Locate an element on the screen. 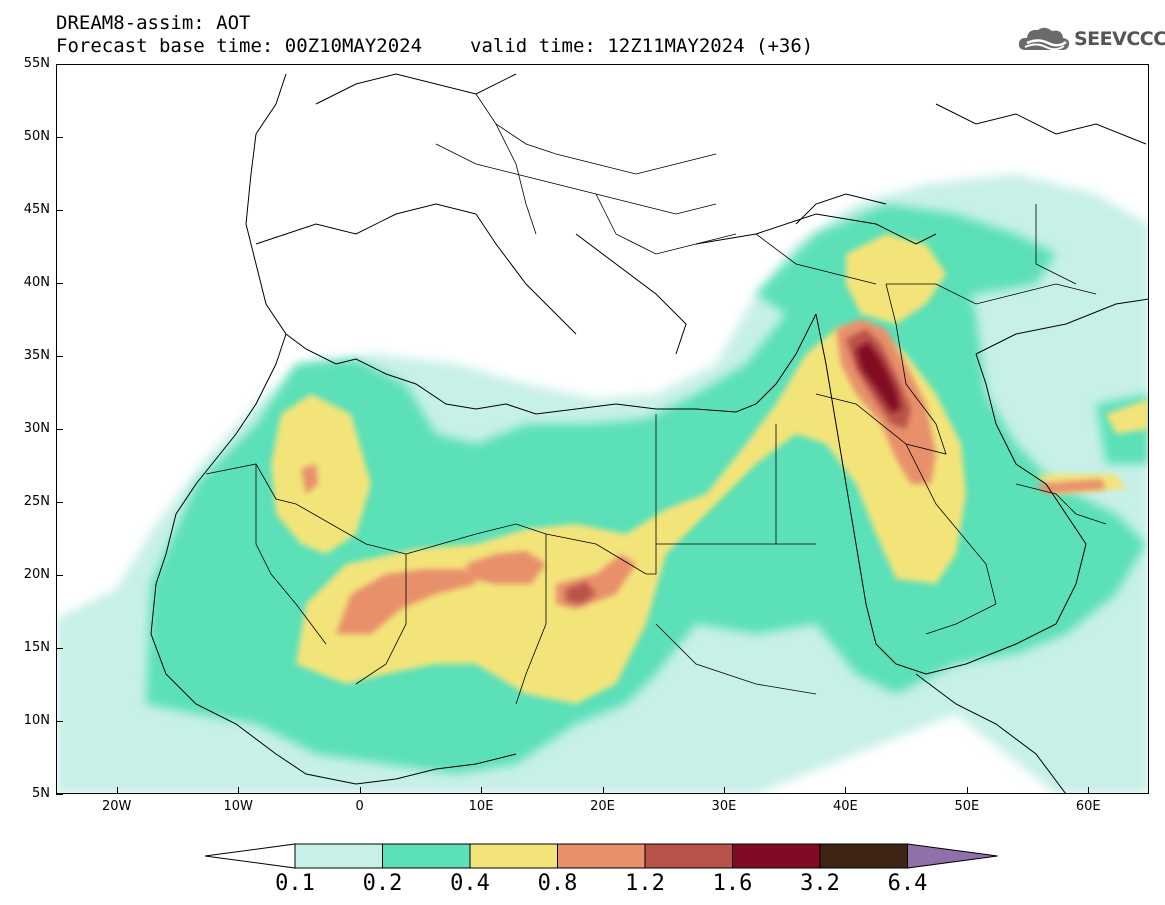 Image resolution: width=1165 pixels, height=905 pixels. colorbar-level-label: 0.2 is located at coordinates (382, 883).